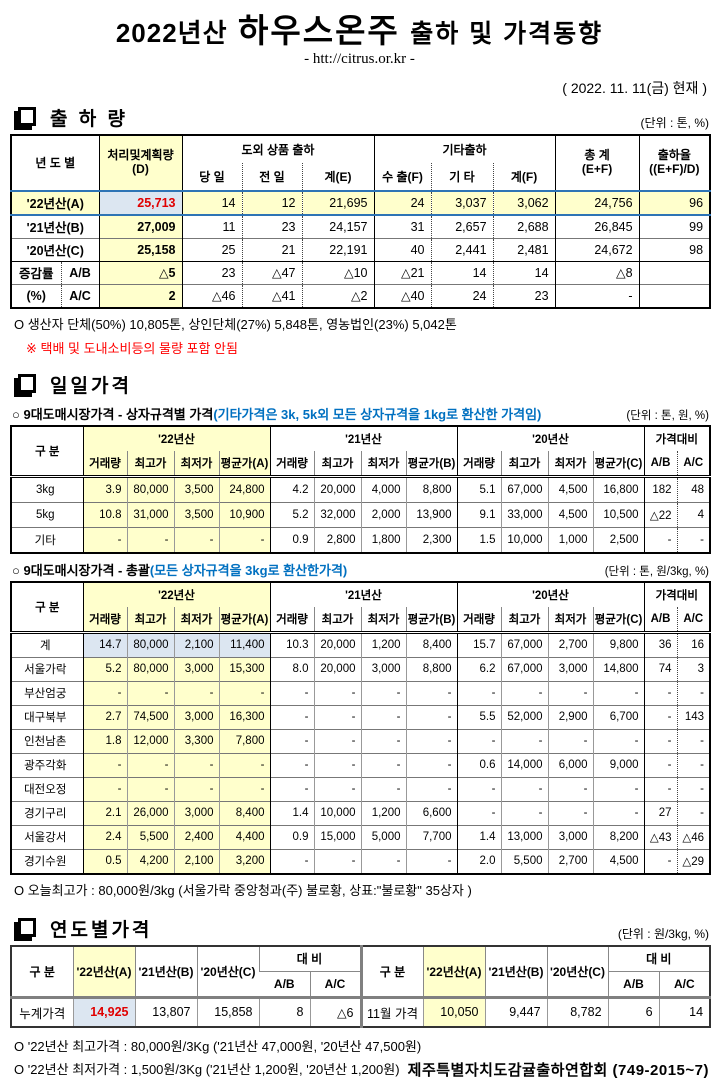  Describe the element at coordinates (36, 295) in the screenshot. I see `row-label: (%)` at that location.